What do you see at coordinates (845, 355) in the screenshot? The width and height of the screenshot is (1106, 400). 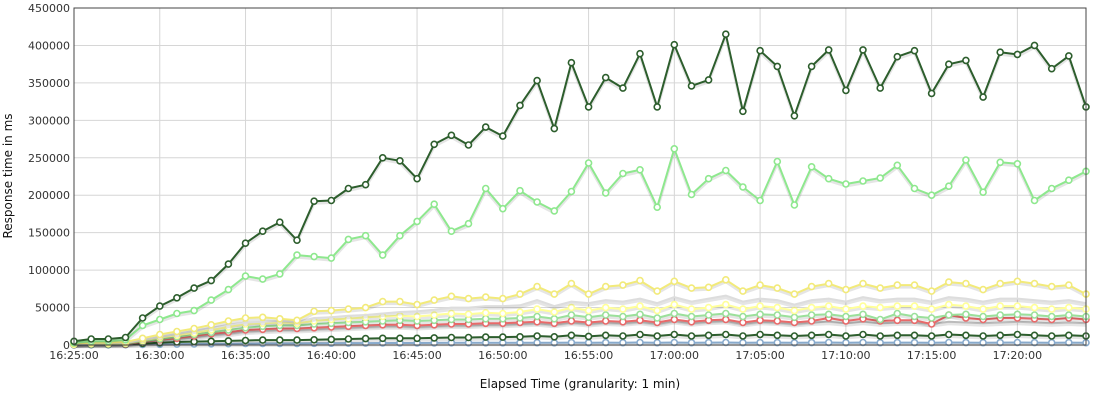 I see `x-tick-label: 17:10:00` at bounding box center [845, 355].